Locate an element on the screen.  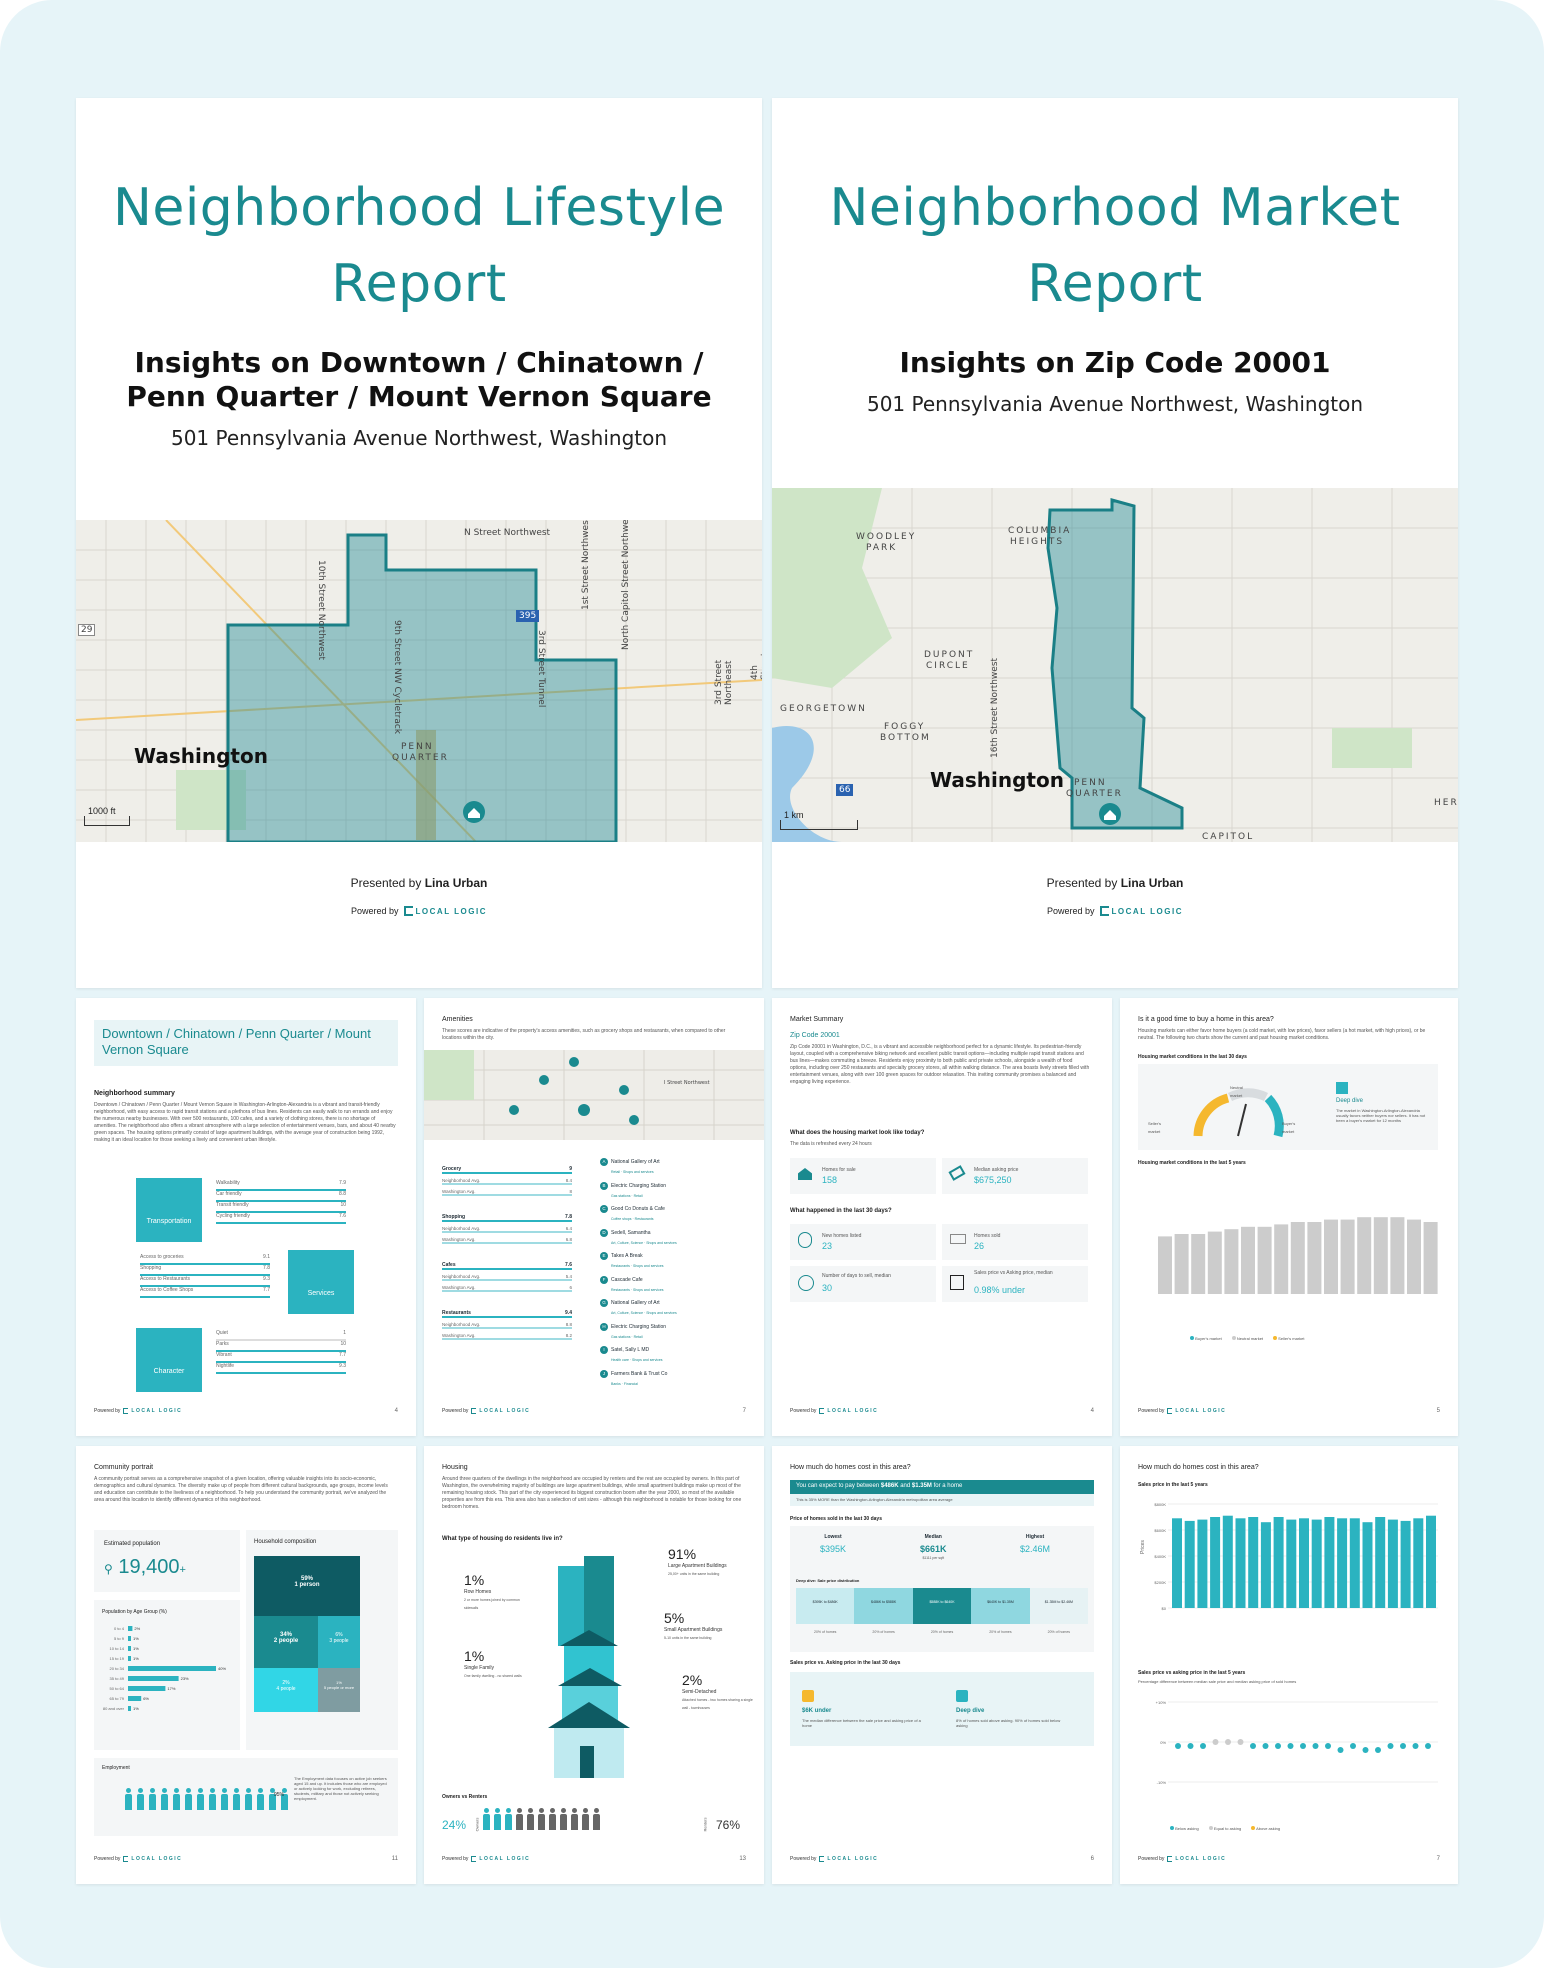
map-street-1st: 1st Street Northwest is located at coordinates (586, 565).